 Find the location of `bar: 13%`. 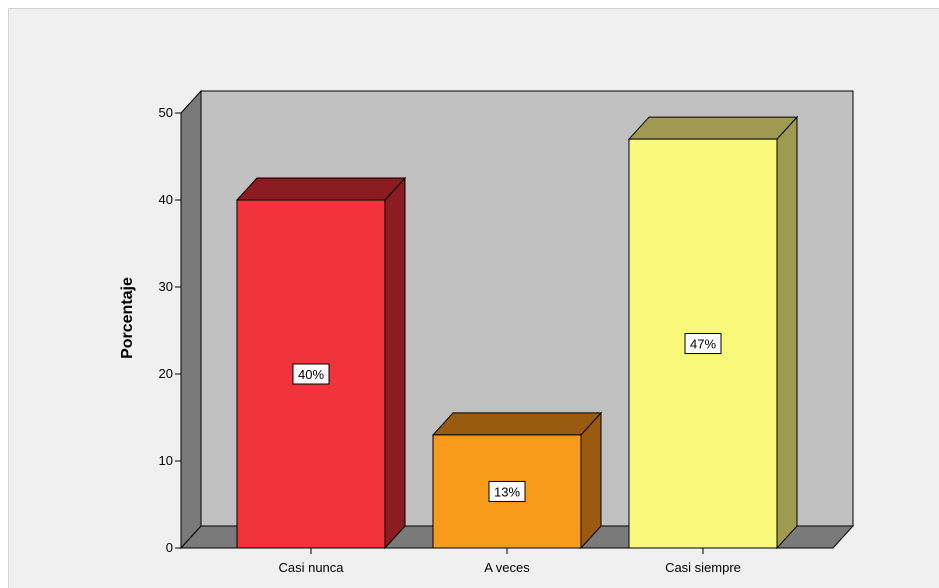

bar: 13% is located at coordinates (517, 480).